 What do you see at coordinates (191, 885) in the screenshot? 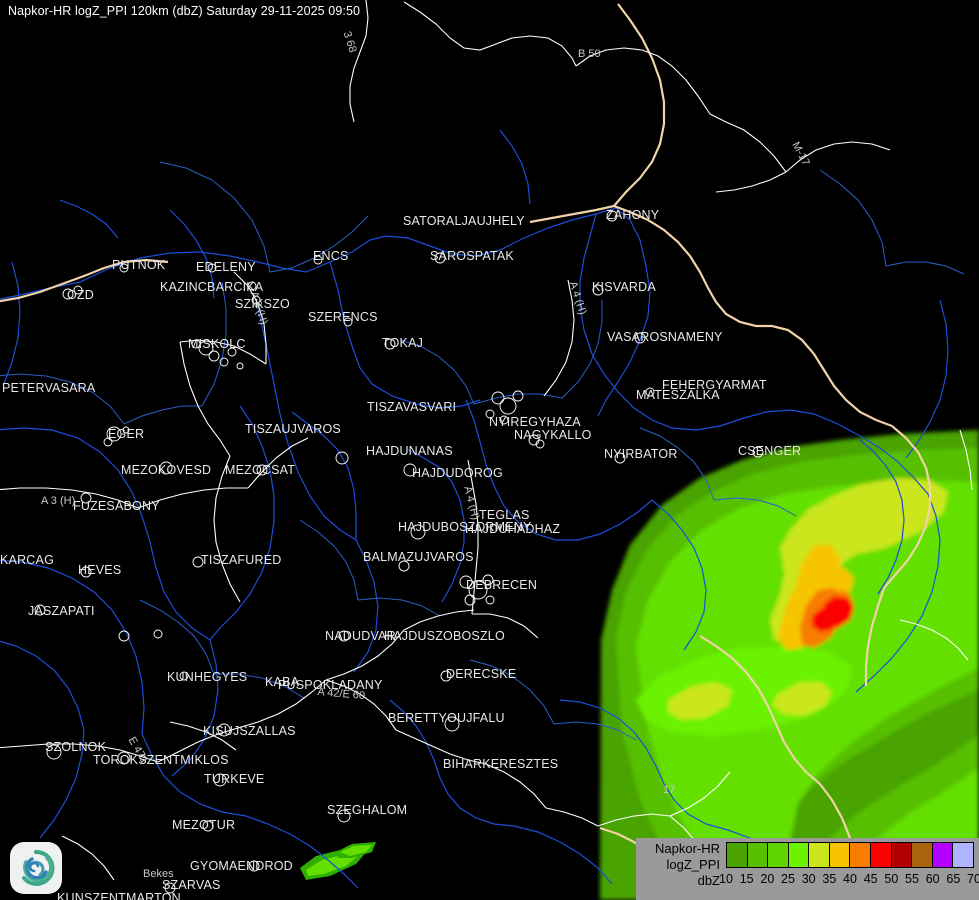
I see `city-label: SZARVAS` at bounding box center [191, 885].